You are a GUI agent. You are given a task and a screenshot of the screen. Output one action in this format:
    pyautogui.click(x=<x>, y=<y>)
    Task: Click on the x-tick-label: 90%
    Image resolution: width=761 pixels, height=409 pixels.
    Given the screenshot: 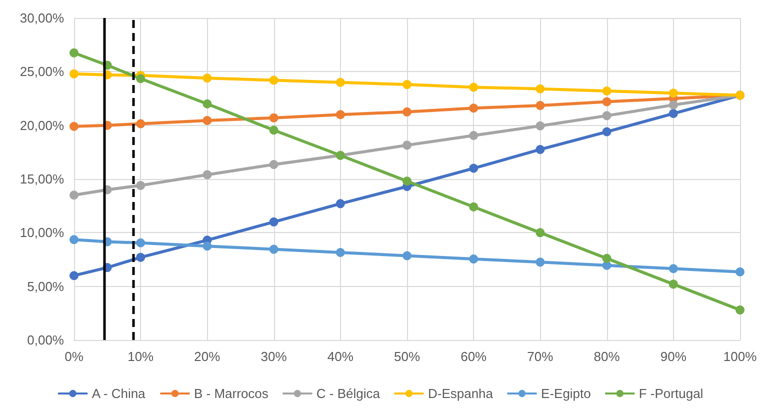 What is the action you would take?
    pyautogui.click(x=673, y=356)
    